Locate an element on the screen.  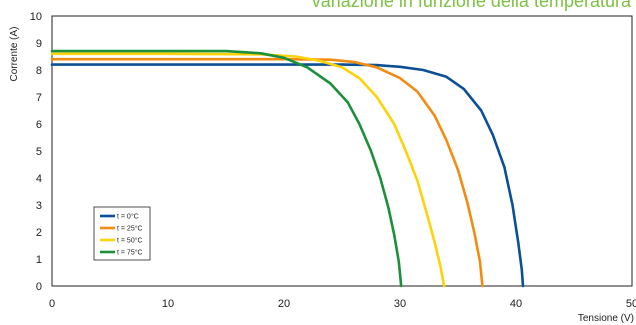
legend: t = 0°C t = 25°C t = 50°C t = 75°C is located at coordinates (122, 233).